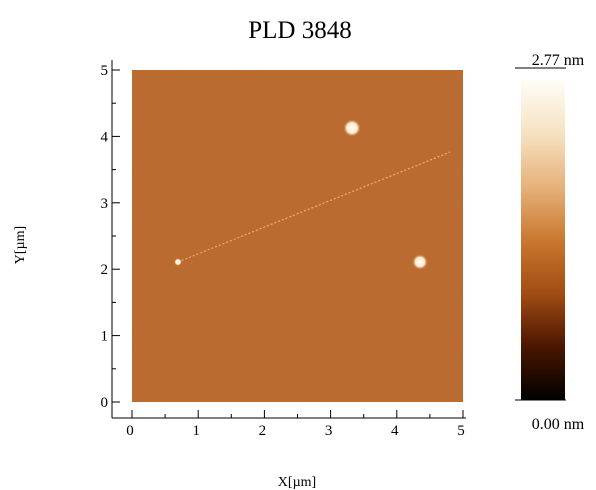 Image resolution: width=596 pixels, height=490 pixels. I want to click on x-tick-label: 0, so click(130, 431).